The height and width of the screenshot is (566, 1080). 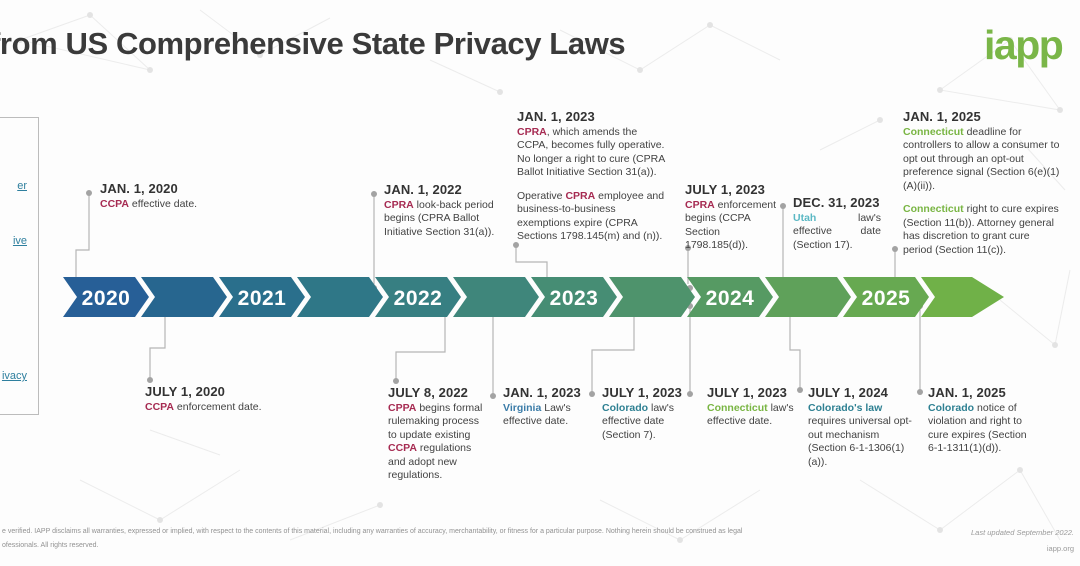 I want to click on legend-link-2: ive, so click(x=19, y=241).